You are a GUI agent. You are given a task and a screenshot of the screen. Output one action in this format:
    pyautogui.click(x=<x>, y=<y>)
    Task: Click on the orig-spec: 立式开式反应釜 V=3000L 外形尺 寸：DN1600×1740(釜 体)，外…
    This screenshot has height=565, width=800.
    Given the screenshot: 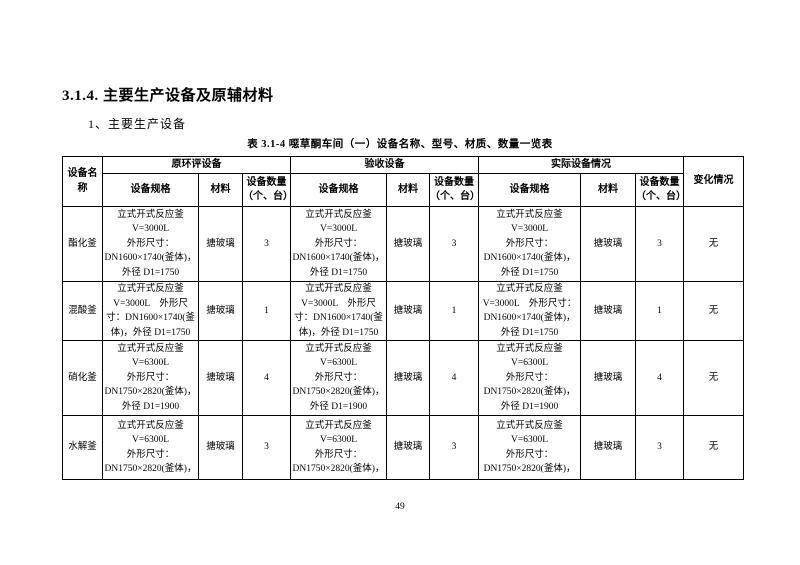 What is the action you would take?
    pyautogui.click(x=150, y=311)
    